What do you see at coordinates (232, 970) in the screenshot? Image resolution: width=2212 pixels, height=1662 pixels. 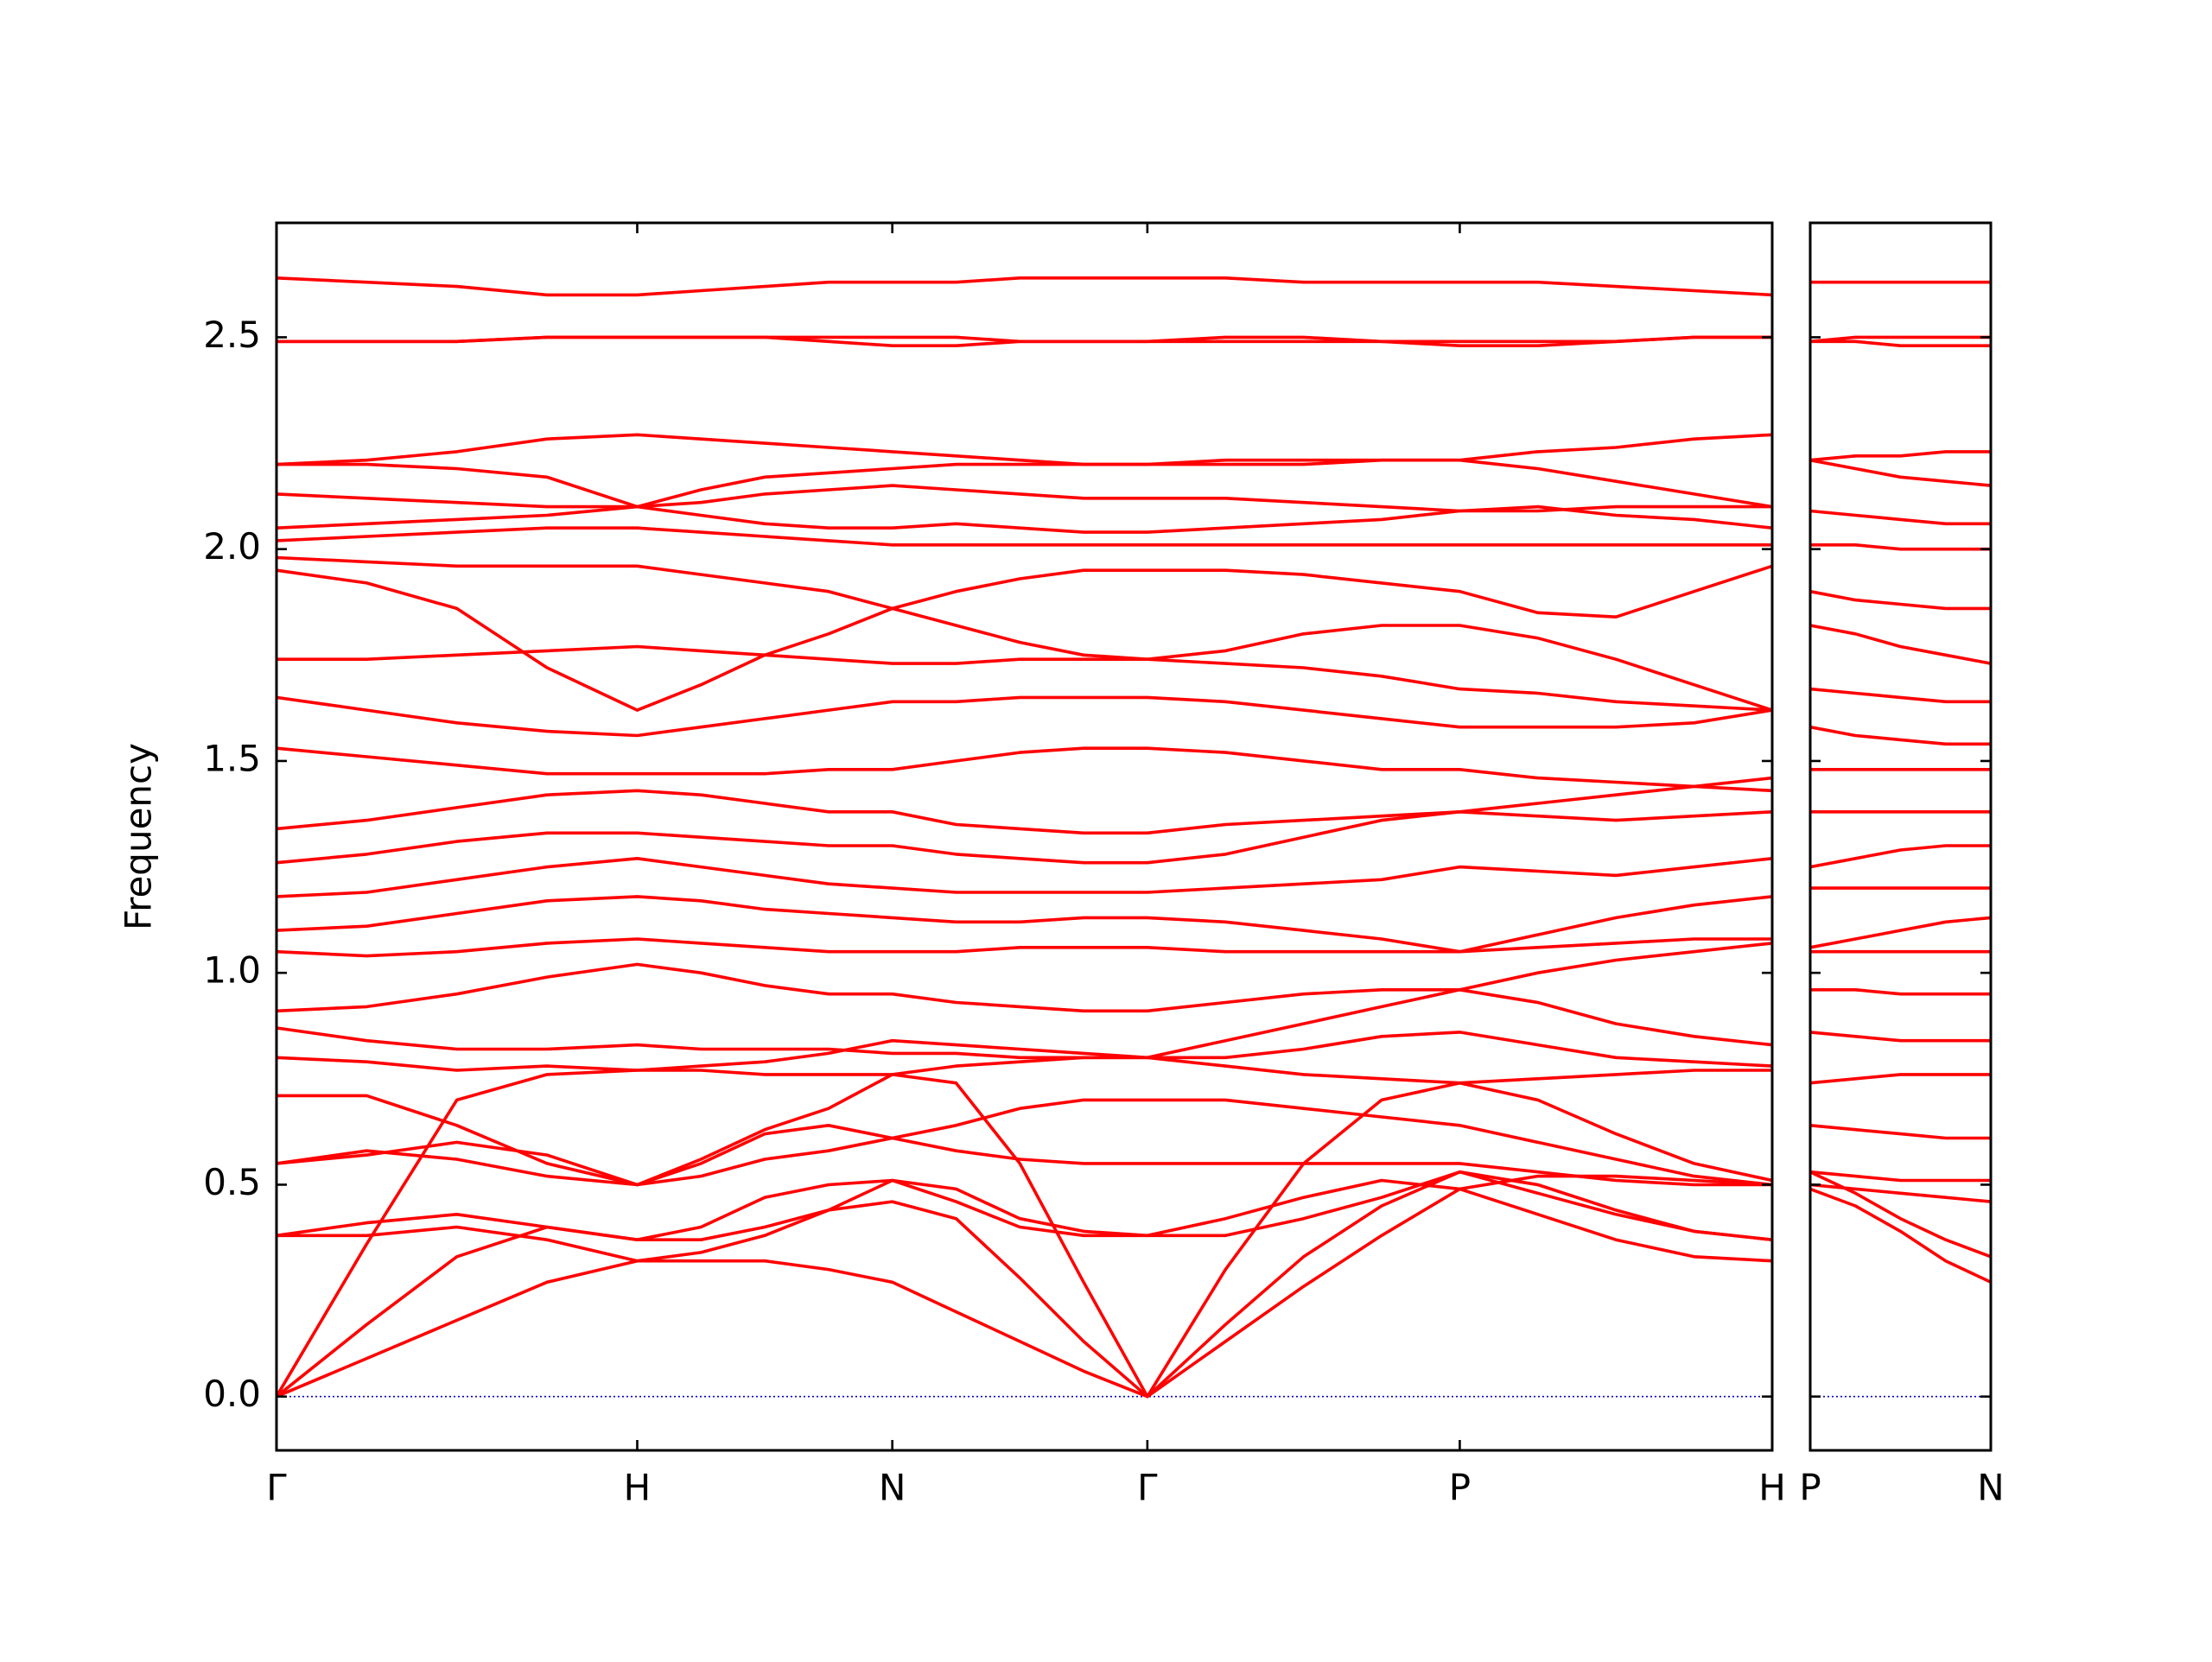 I see `y-tick-label: 1.0` at bounding box center [232, 970].